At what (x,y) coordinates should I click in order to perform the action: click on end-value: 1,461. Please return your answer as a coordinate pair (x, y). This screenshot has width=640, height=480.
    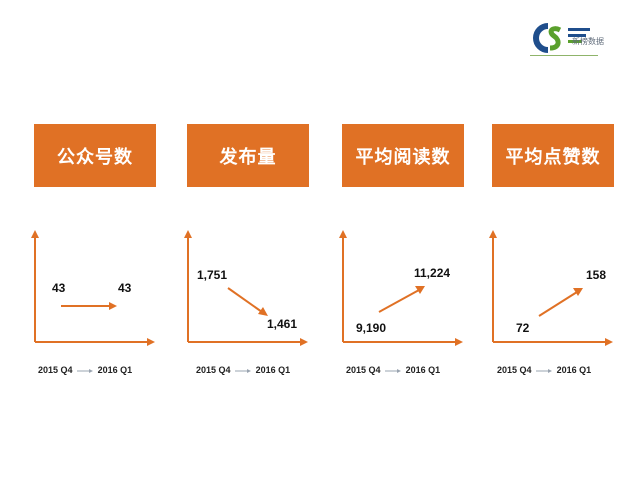
    Looking at the image, I should click on (282, 324).